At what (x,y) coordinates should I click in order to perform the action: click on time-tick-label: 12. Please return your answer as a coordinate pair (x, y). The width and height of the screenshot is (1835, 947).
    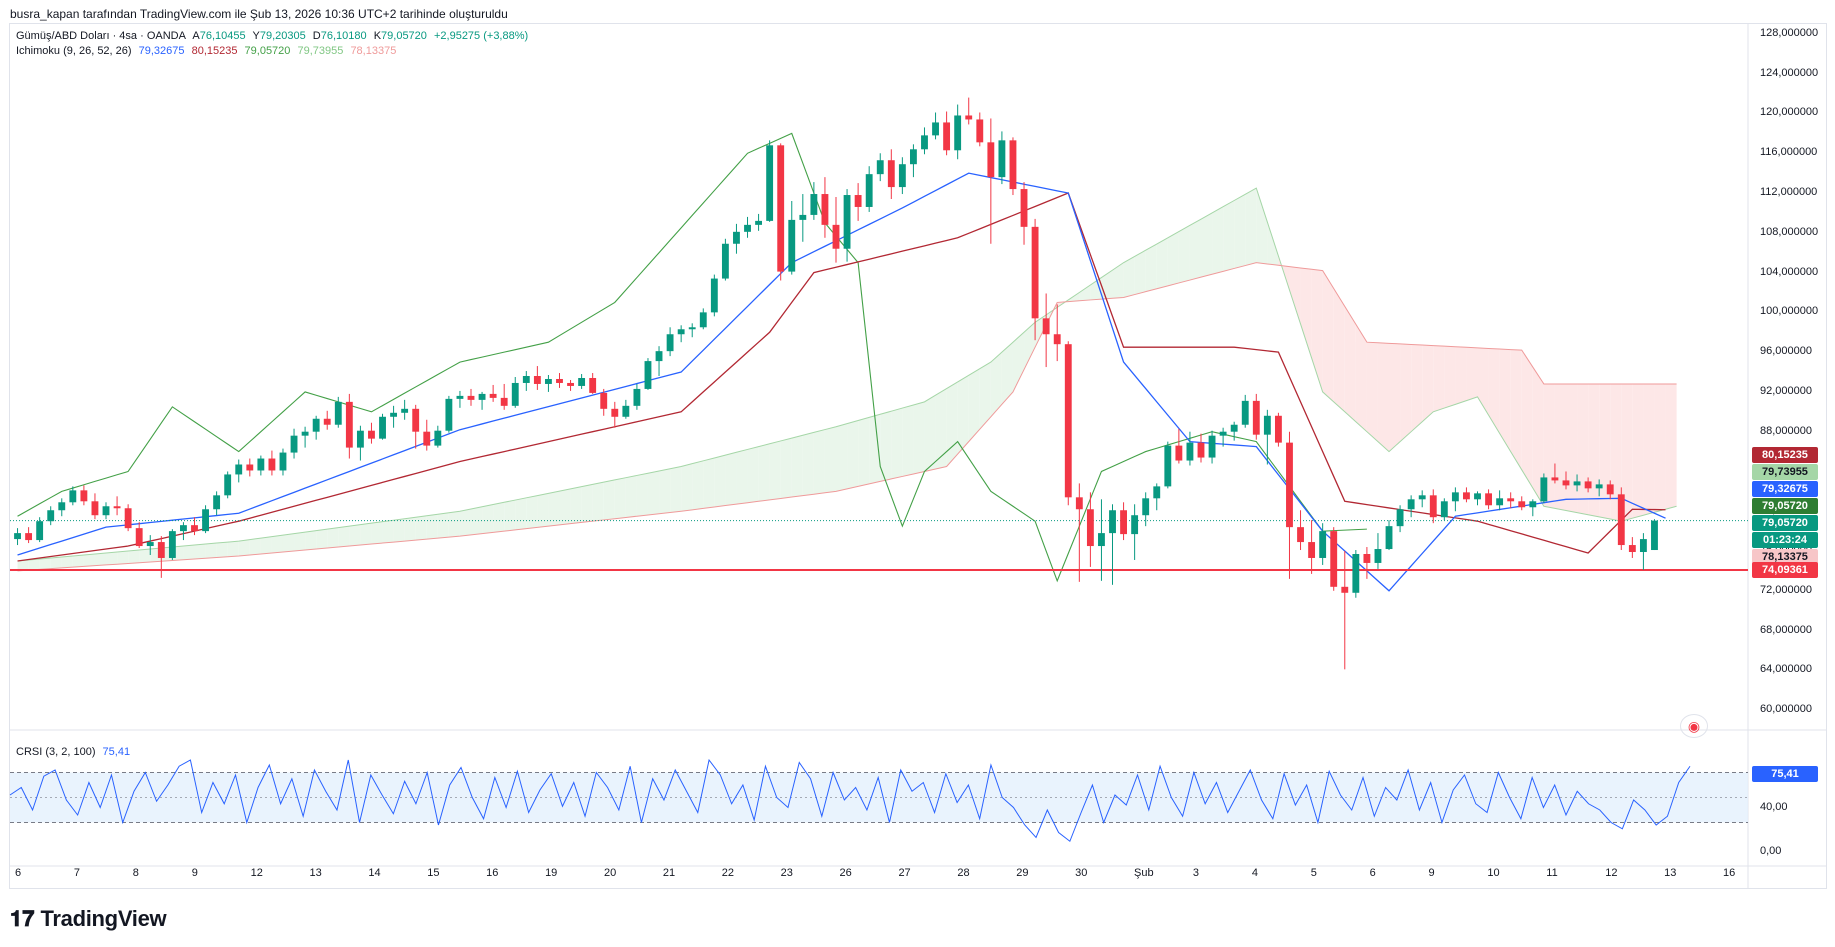
    Looking at the image, I should click on (256, 873).